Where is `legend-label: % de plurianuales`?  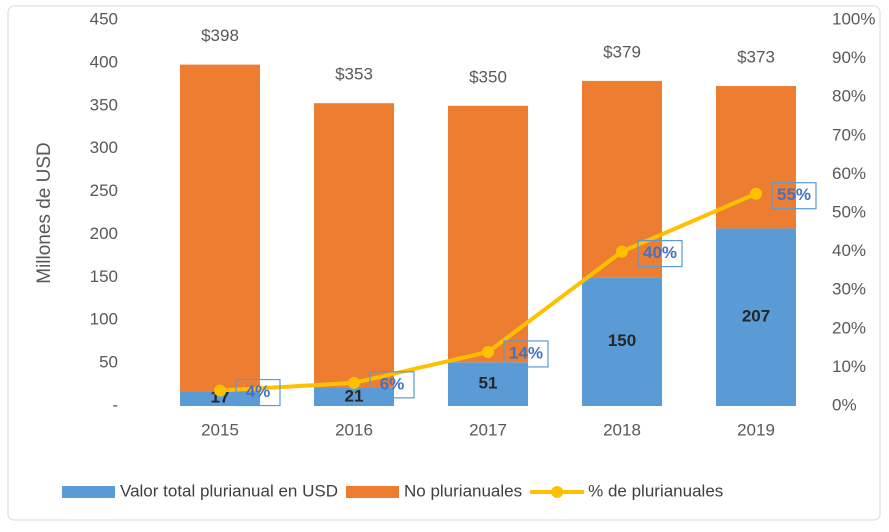
legend-label: % de plurianuales is located at coordinates (655, 490).